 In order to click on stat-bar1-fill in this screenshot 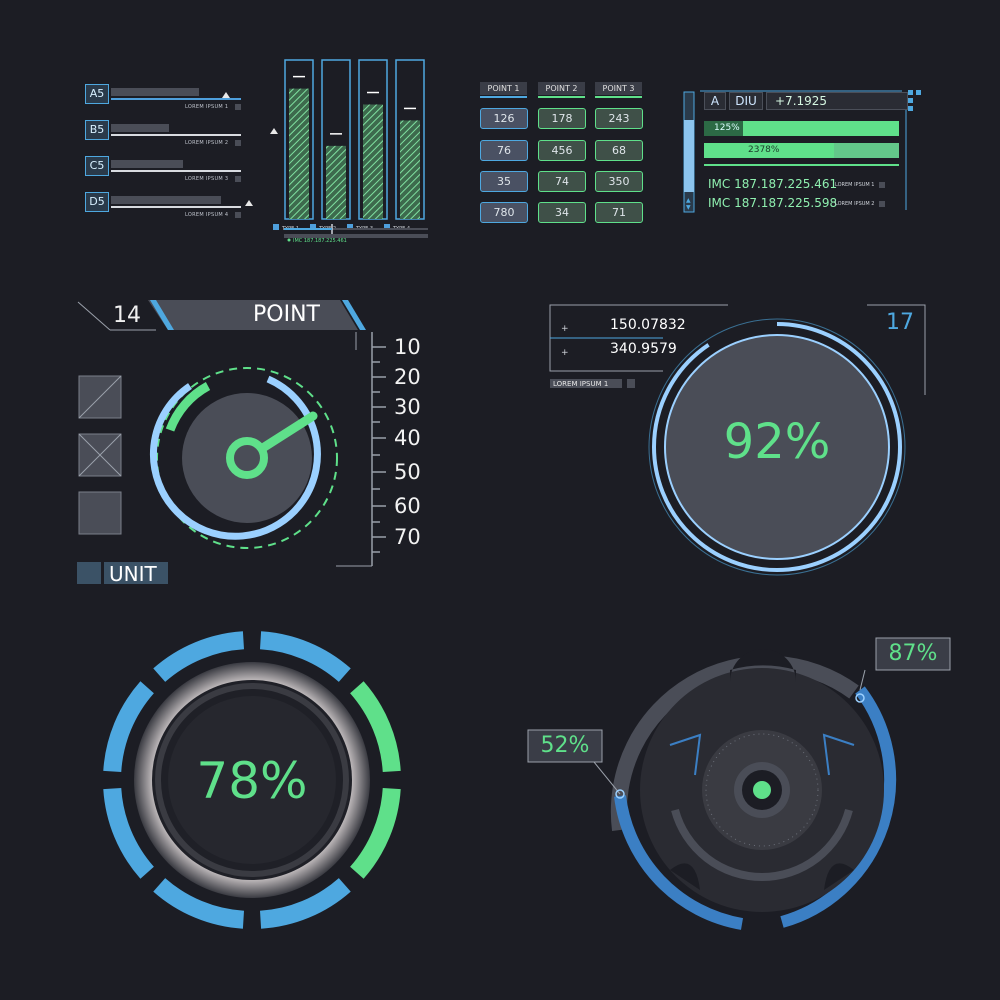, I will do `click(723, 128)`.